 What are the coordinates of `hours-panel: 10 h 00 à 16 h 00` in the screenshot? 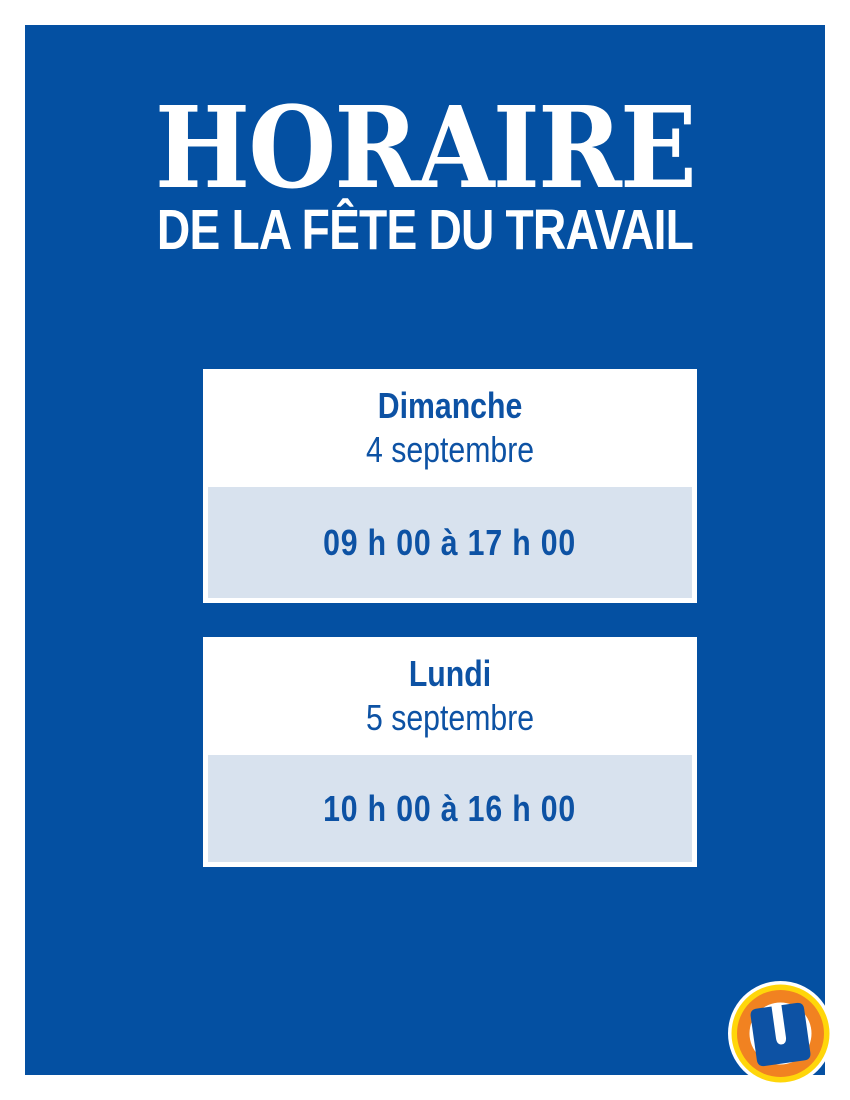 It's located at (450, 808).